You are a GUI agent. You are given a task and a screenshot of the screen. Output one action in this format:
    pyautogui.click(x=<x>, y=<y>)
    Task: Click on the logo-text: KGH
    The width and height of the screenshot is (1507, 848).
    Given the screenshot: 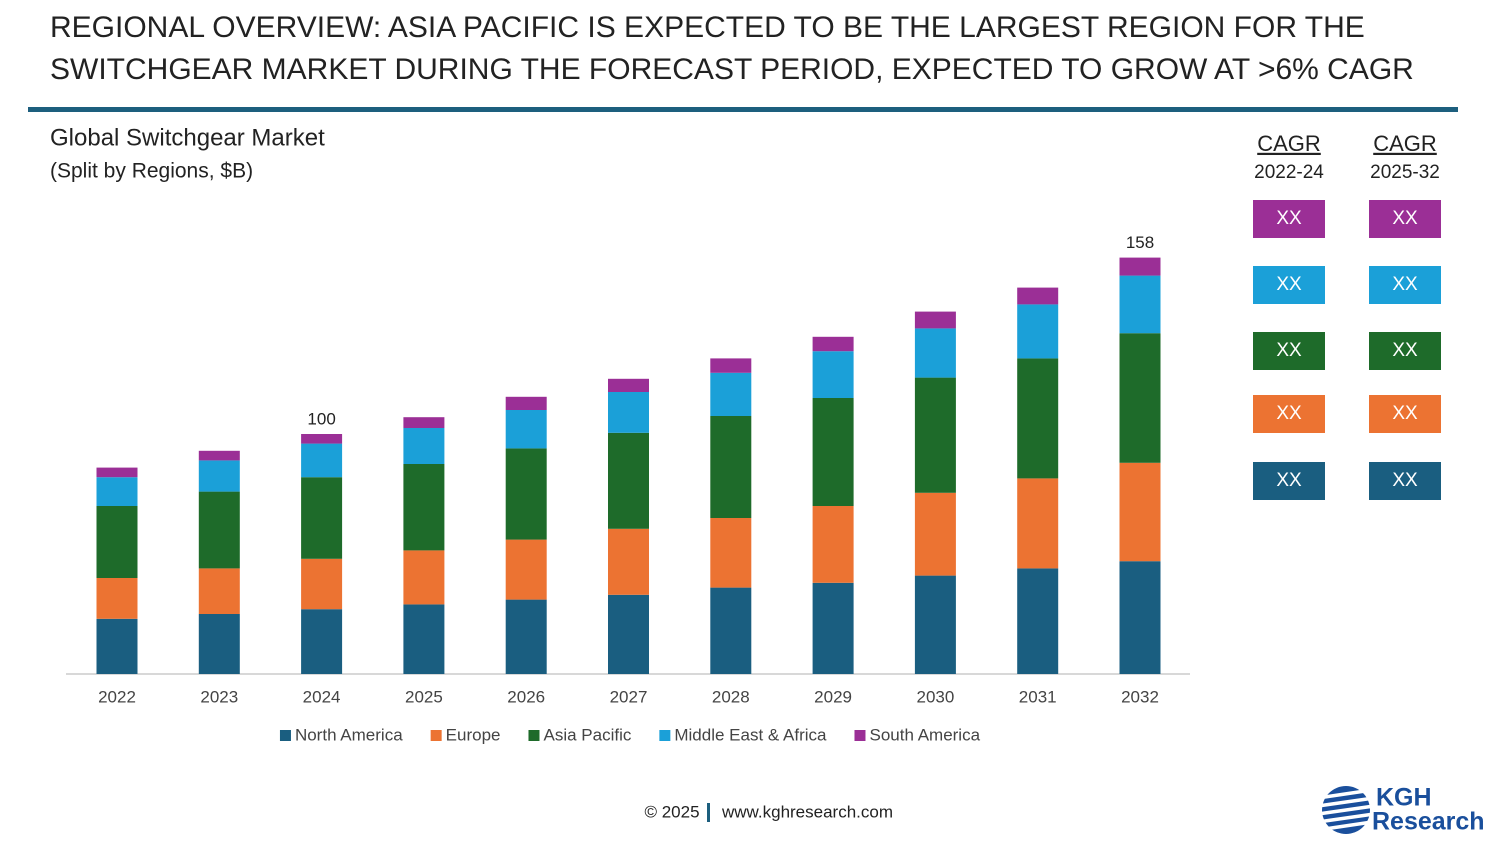 What is the action you would take?
    pyautogui.click(x=1404, y=798)
    